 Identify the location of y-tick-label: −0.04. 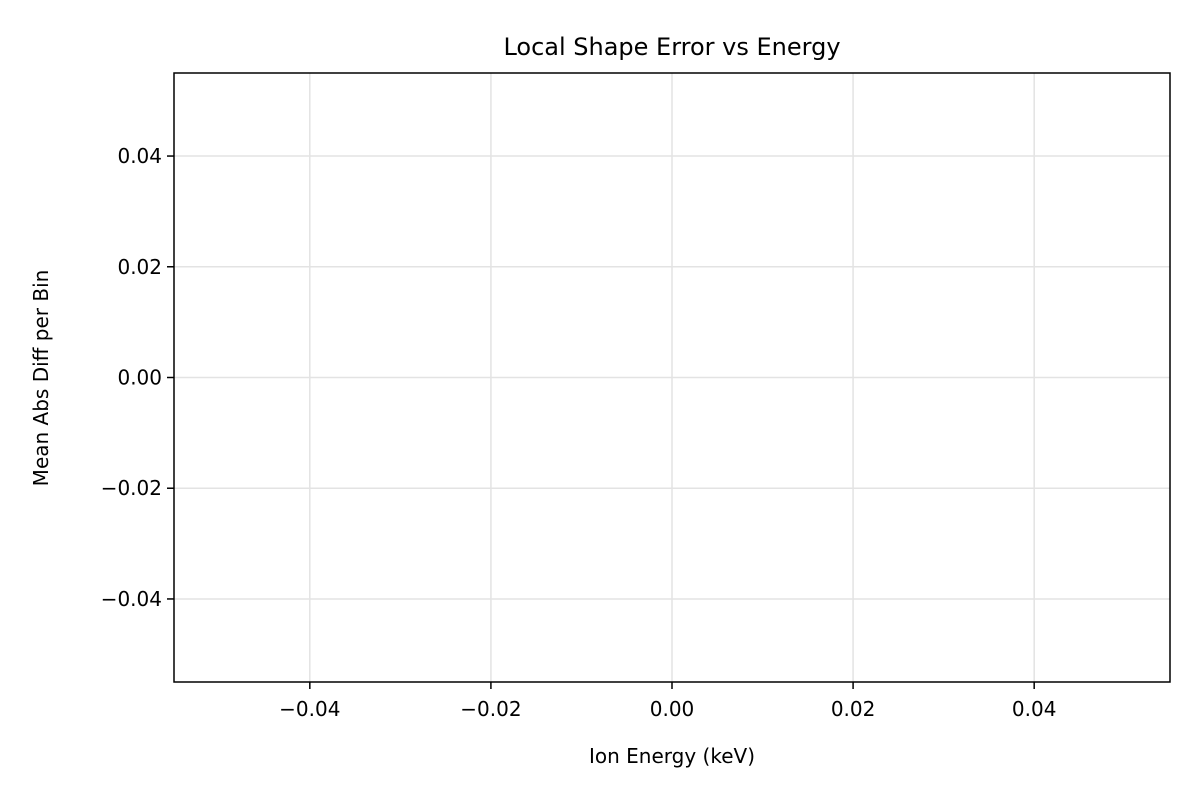
(131, 599).